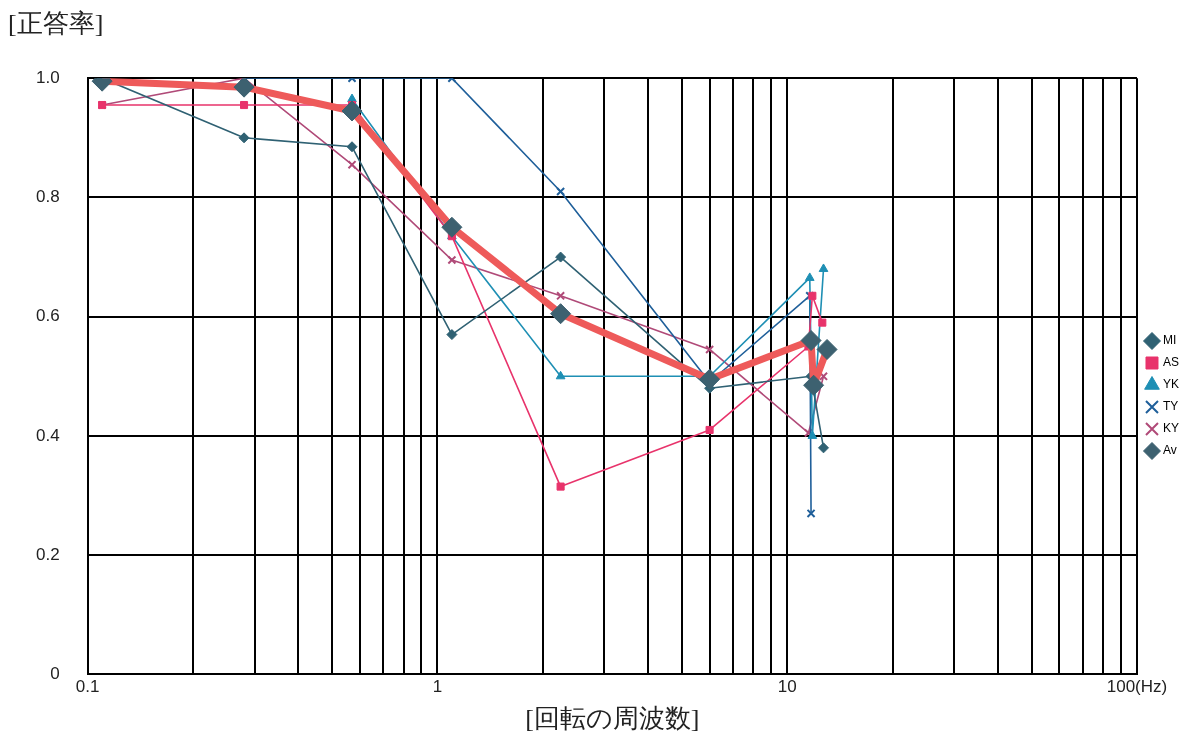 The image size is (1201, 750). What do you see at coordinates (1170, 406) in the screenshot?
I see `legend-label: TY` at bounding box center [1170, 406].